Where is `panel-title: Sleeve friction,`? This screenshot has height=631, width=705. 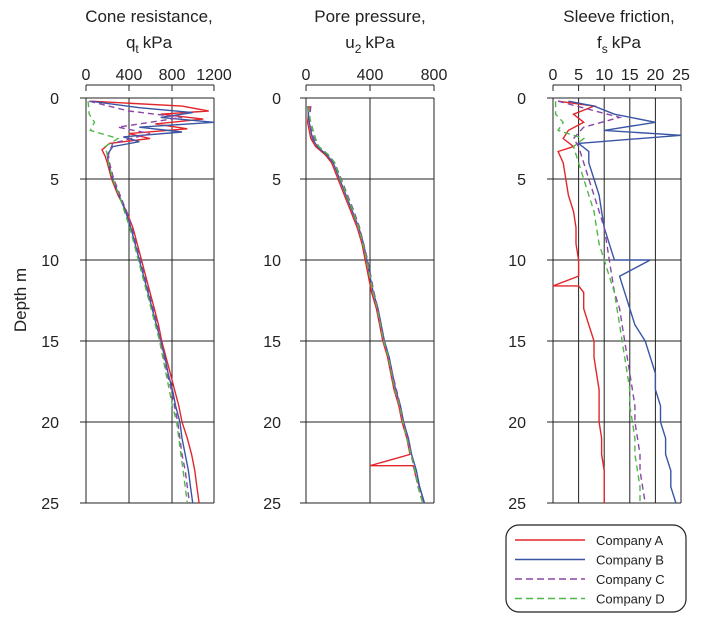 panel-title: Sleeve friction, is located at coordinates (619, 16).